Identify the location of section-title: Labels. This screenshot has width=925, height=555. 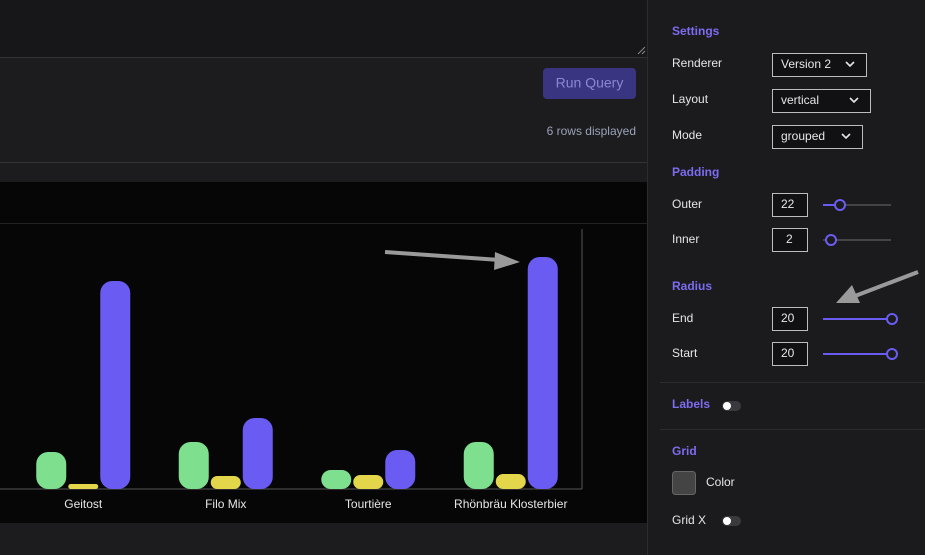
(691, 404).